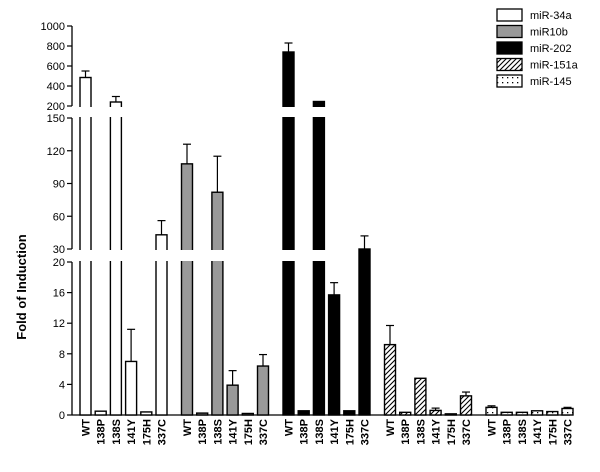 This screenshot has width=600, height=472. What do you see at coordinates (56, 119) in the screenshot?
I see `y-tick-label: 150` at bounding box center [56, 119].